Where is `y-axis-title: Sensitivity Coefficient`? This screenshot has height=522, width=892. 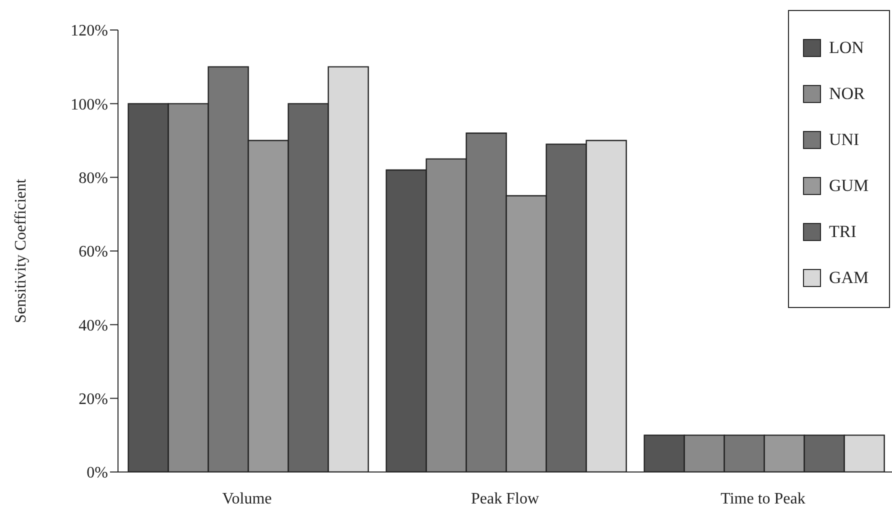
y-axis-title: Sensitivity Coefficient is located at coordinates (21, 251).